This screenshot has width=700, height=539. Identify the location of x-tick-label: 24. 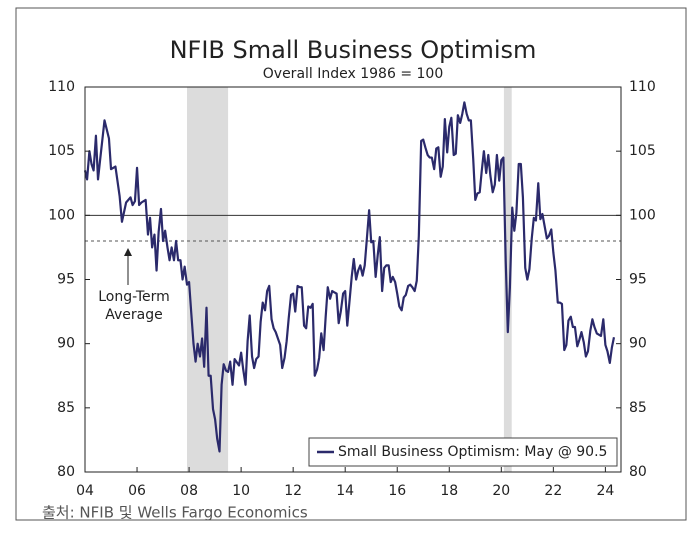
(605, 491).